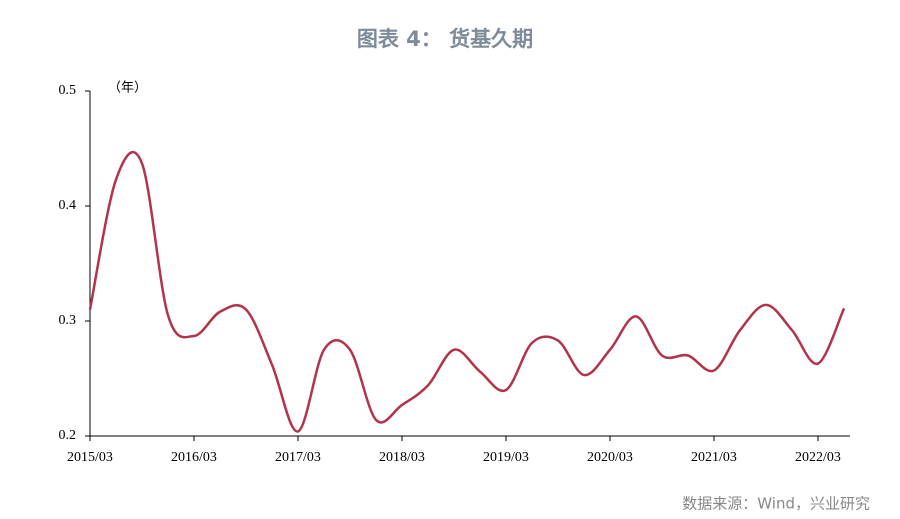  What do you see at coordinates (610, 457) in the screenshot?
I see `x-tick-label: 2020/03` at bounding box center [610, 457].